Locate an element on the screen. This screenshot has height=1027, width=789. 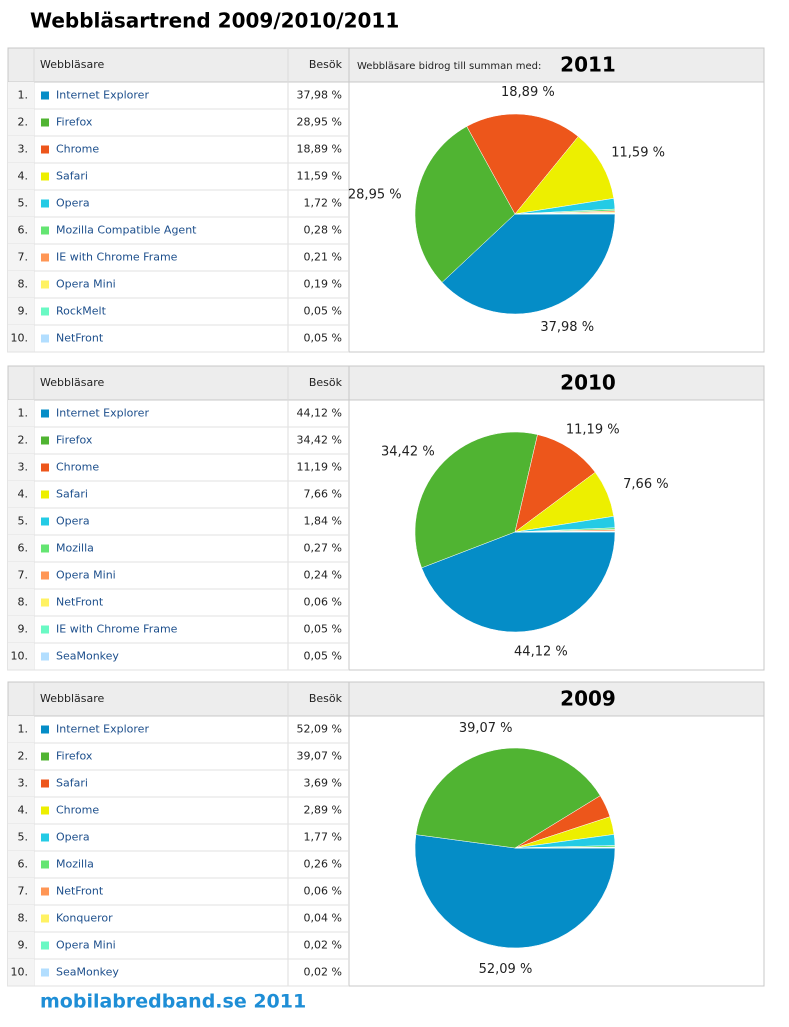
chart-title: 2009 is located at coordinates (588, 699).